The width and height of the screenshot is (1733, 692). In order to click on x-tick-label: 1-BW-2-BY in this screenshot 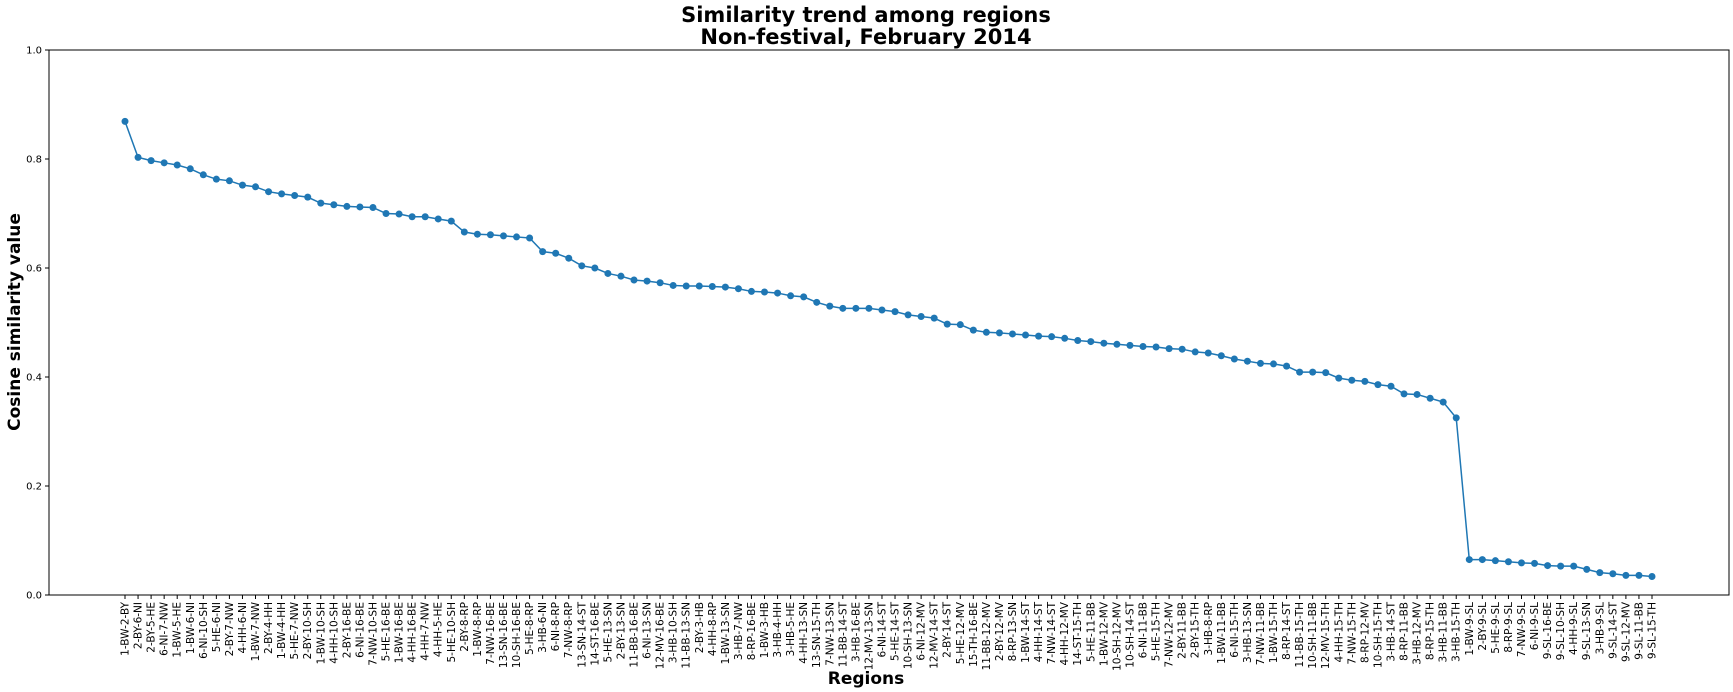, I will do `click(126, 628)`.